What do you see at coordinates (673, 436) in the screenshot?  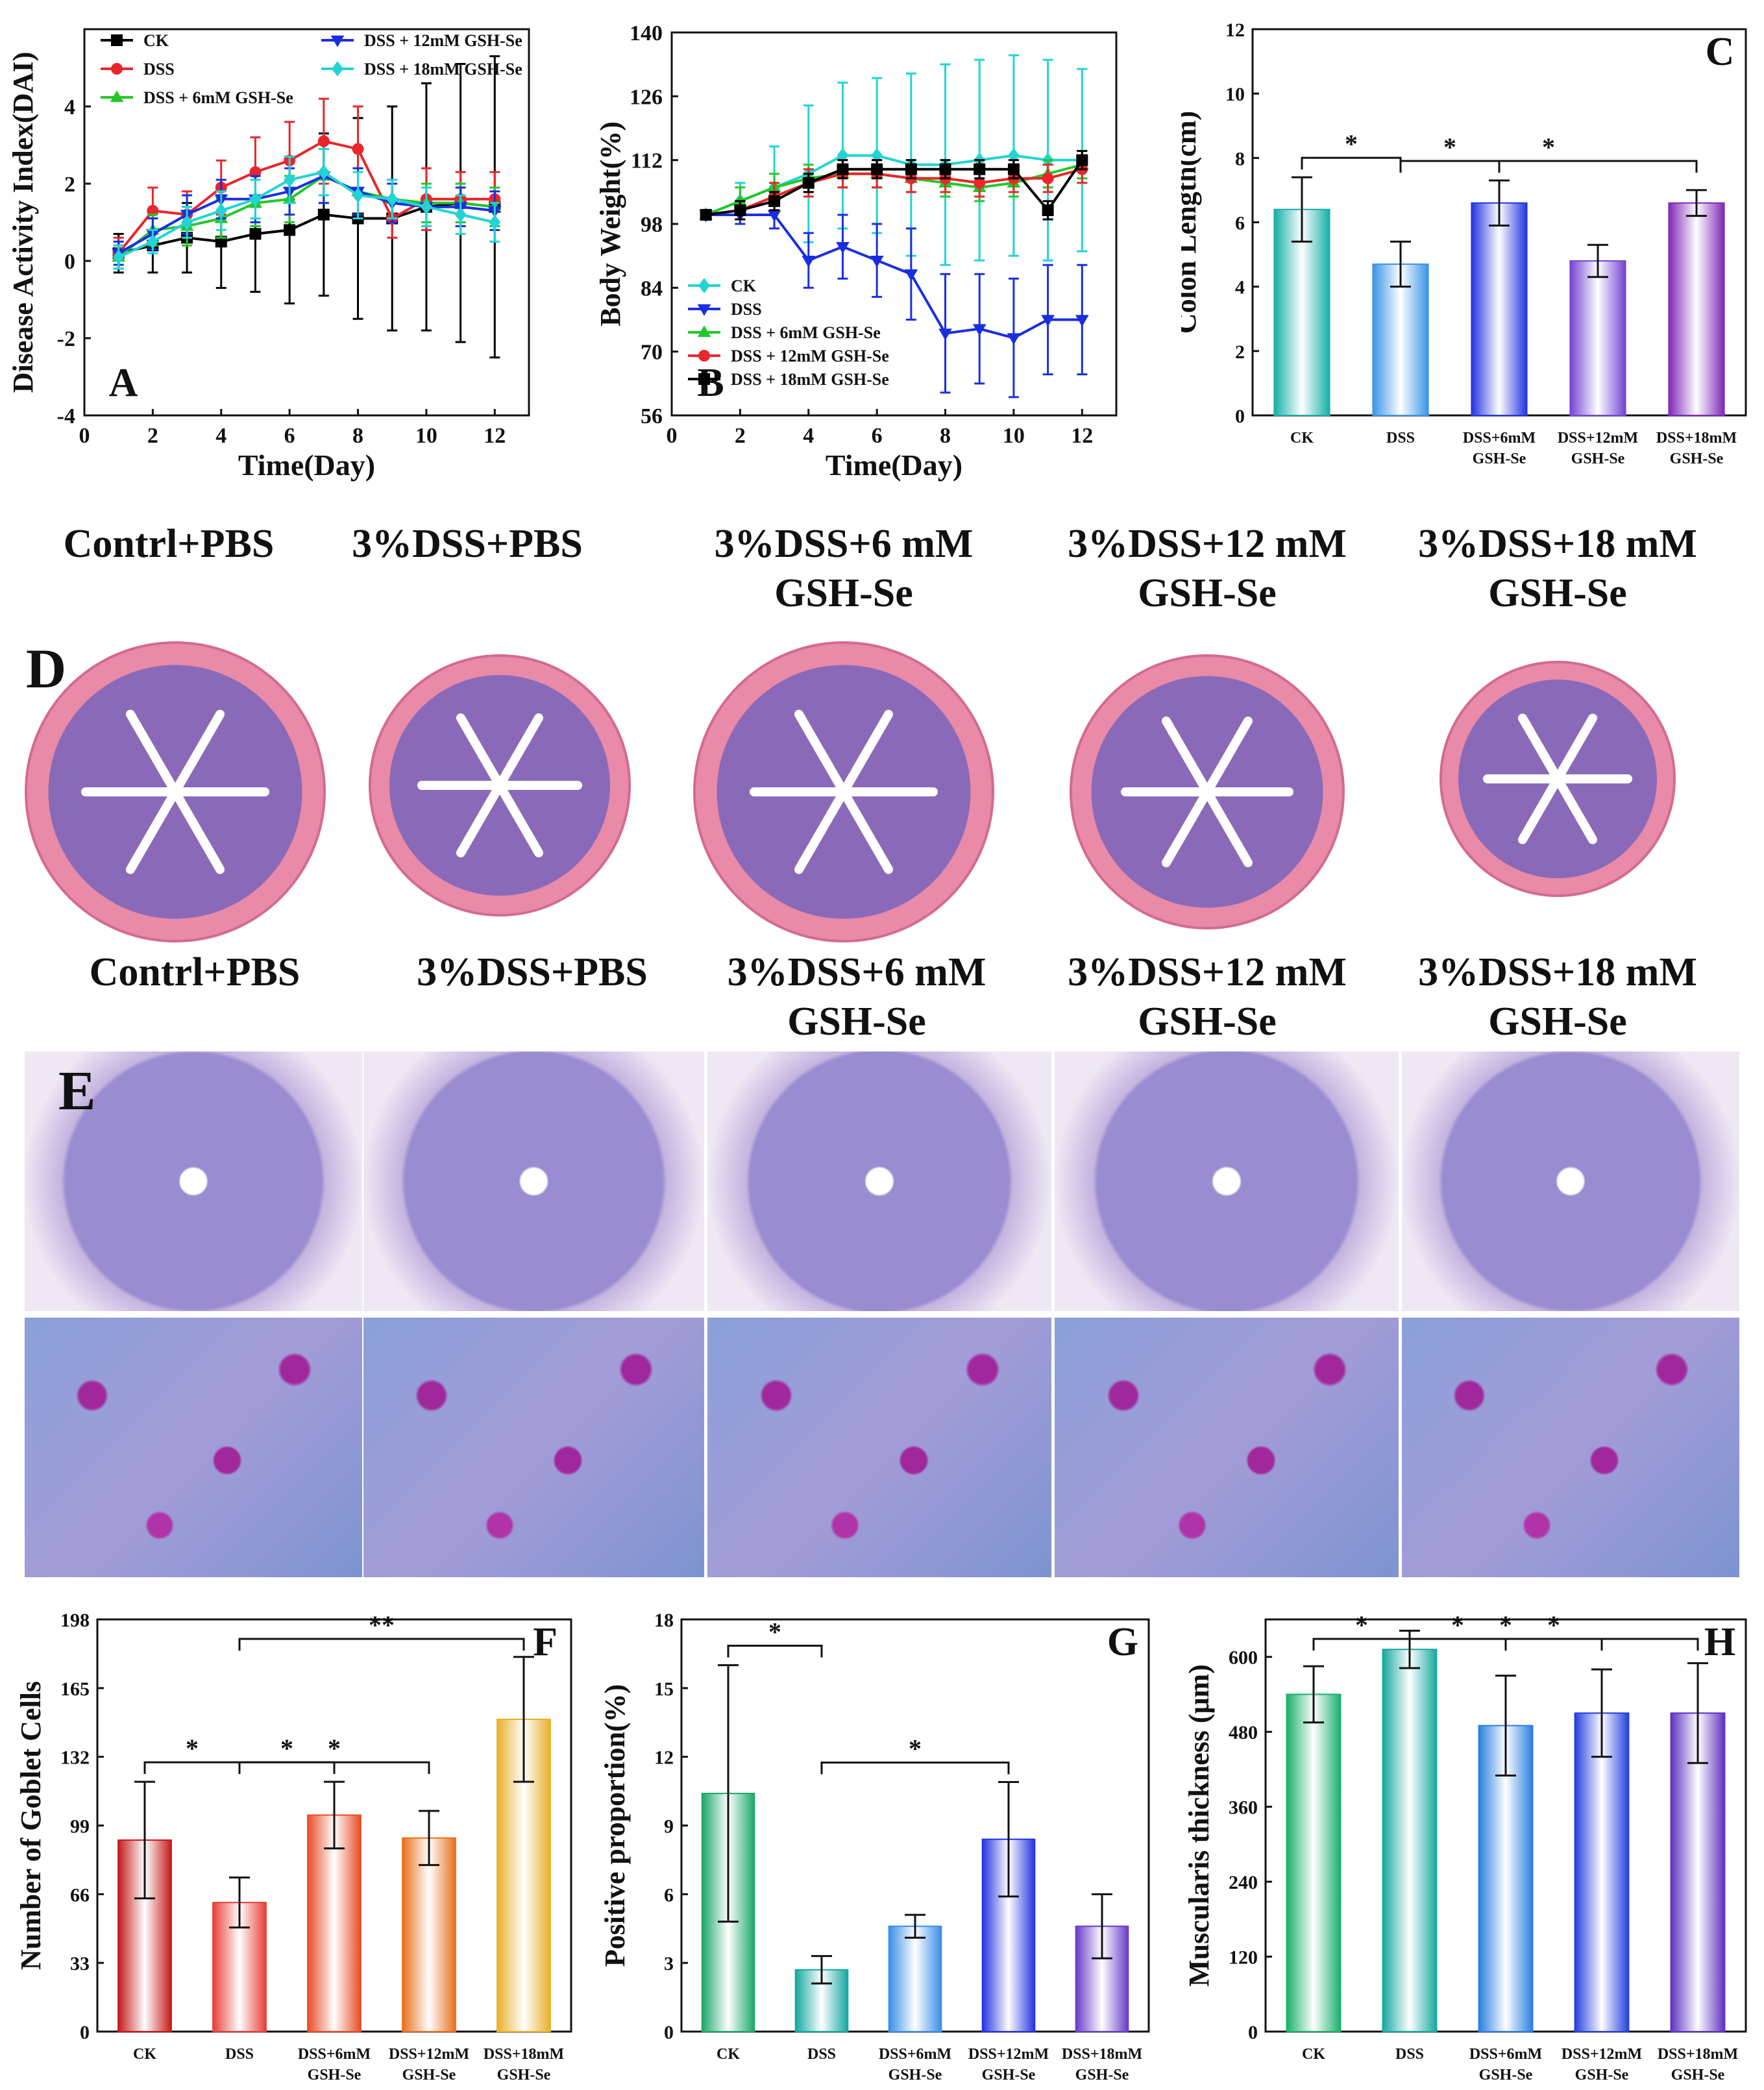 I see `x-tick-label: 0` at bounding box center [673, 436].